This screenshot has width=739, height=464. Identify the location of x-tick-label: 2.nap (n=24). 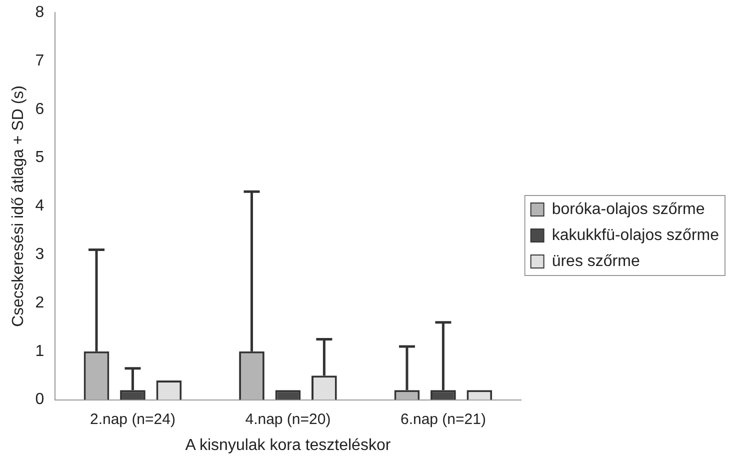
(133, 419).